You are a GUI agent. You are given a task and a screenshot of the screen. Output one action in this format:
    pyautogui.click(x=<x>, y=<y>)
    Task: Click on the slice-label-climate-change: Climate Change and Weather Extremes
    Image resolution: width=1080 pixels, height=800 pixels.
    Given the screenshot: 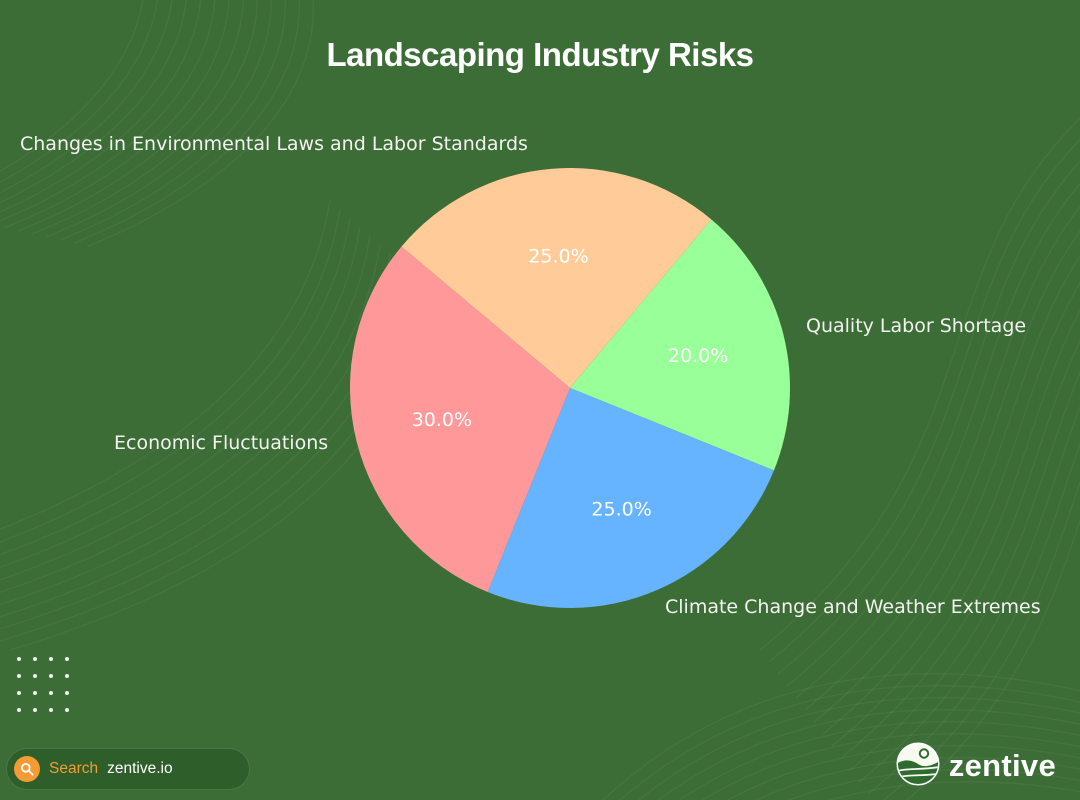 What is the action you would take?
    pyautogui.click(x=853, y=607)
    